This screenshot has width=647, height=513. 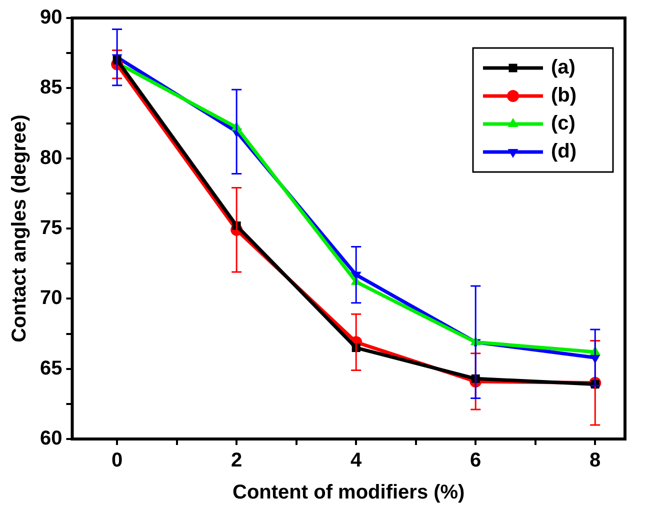 I want to click on legend-label: (b), so click(x=564, y=95).